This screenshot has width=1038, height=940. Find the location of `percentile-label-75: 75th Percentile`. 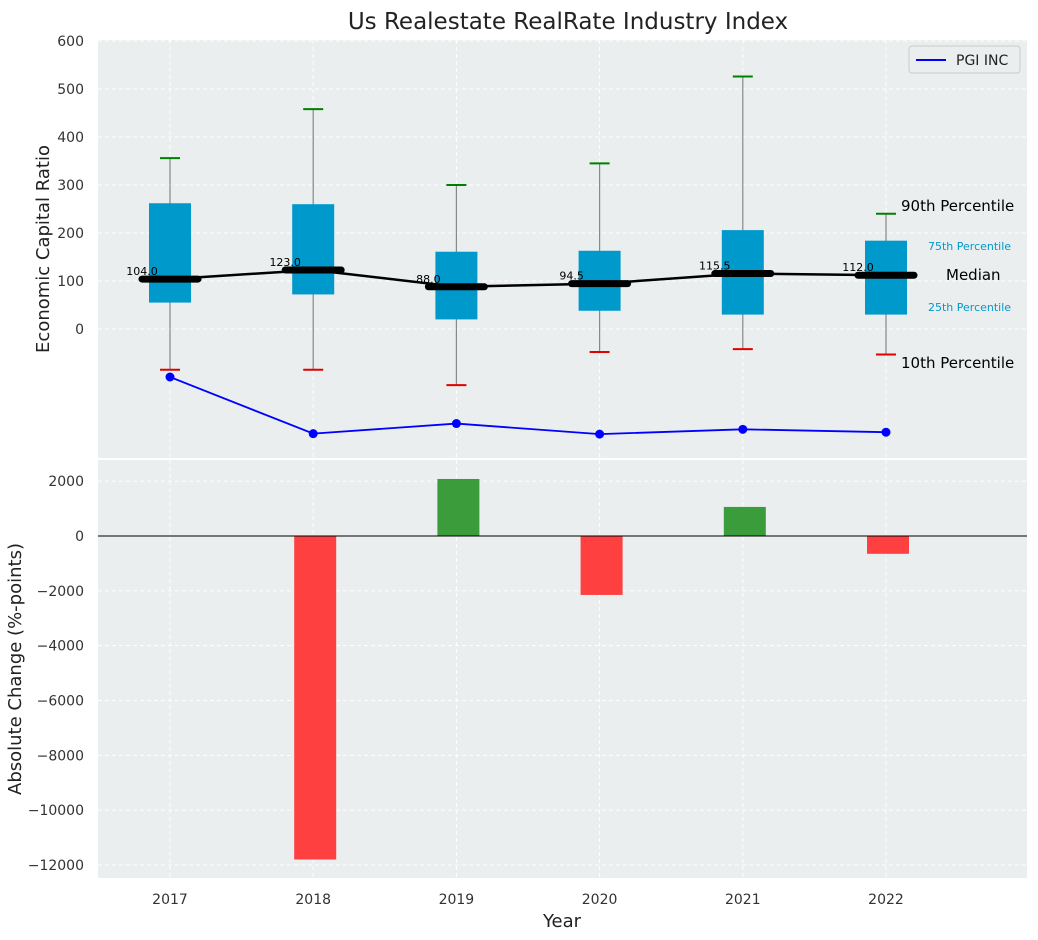

percentile-label-75: 75th Percentile is located at coordinates (969, 246).